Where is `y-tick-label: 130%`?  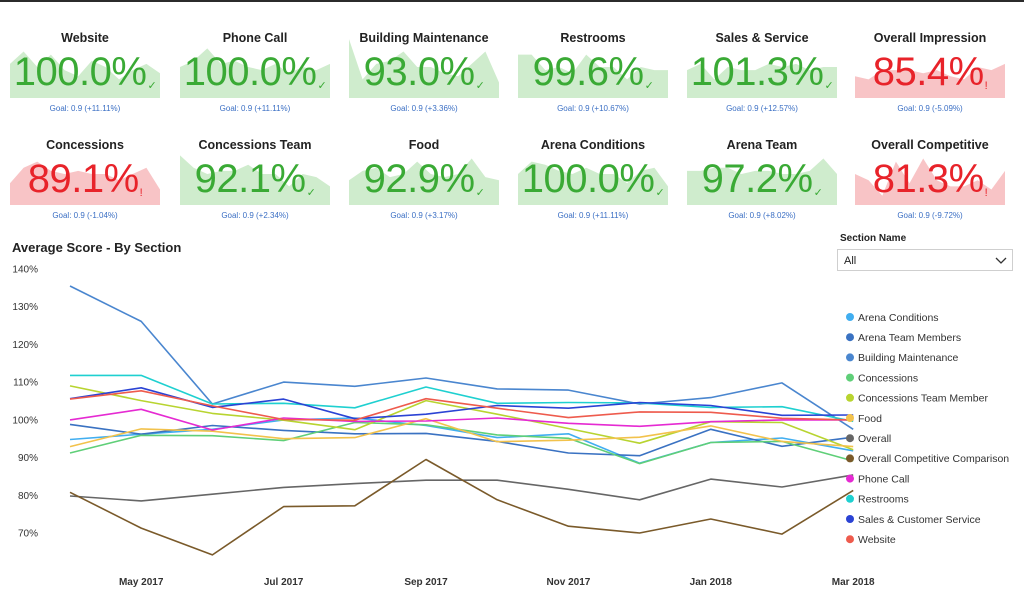 y-tick-label: 130% is located at coordinates (25, 307).